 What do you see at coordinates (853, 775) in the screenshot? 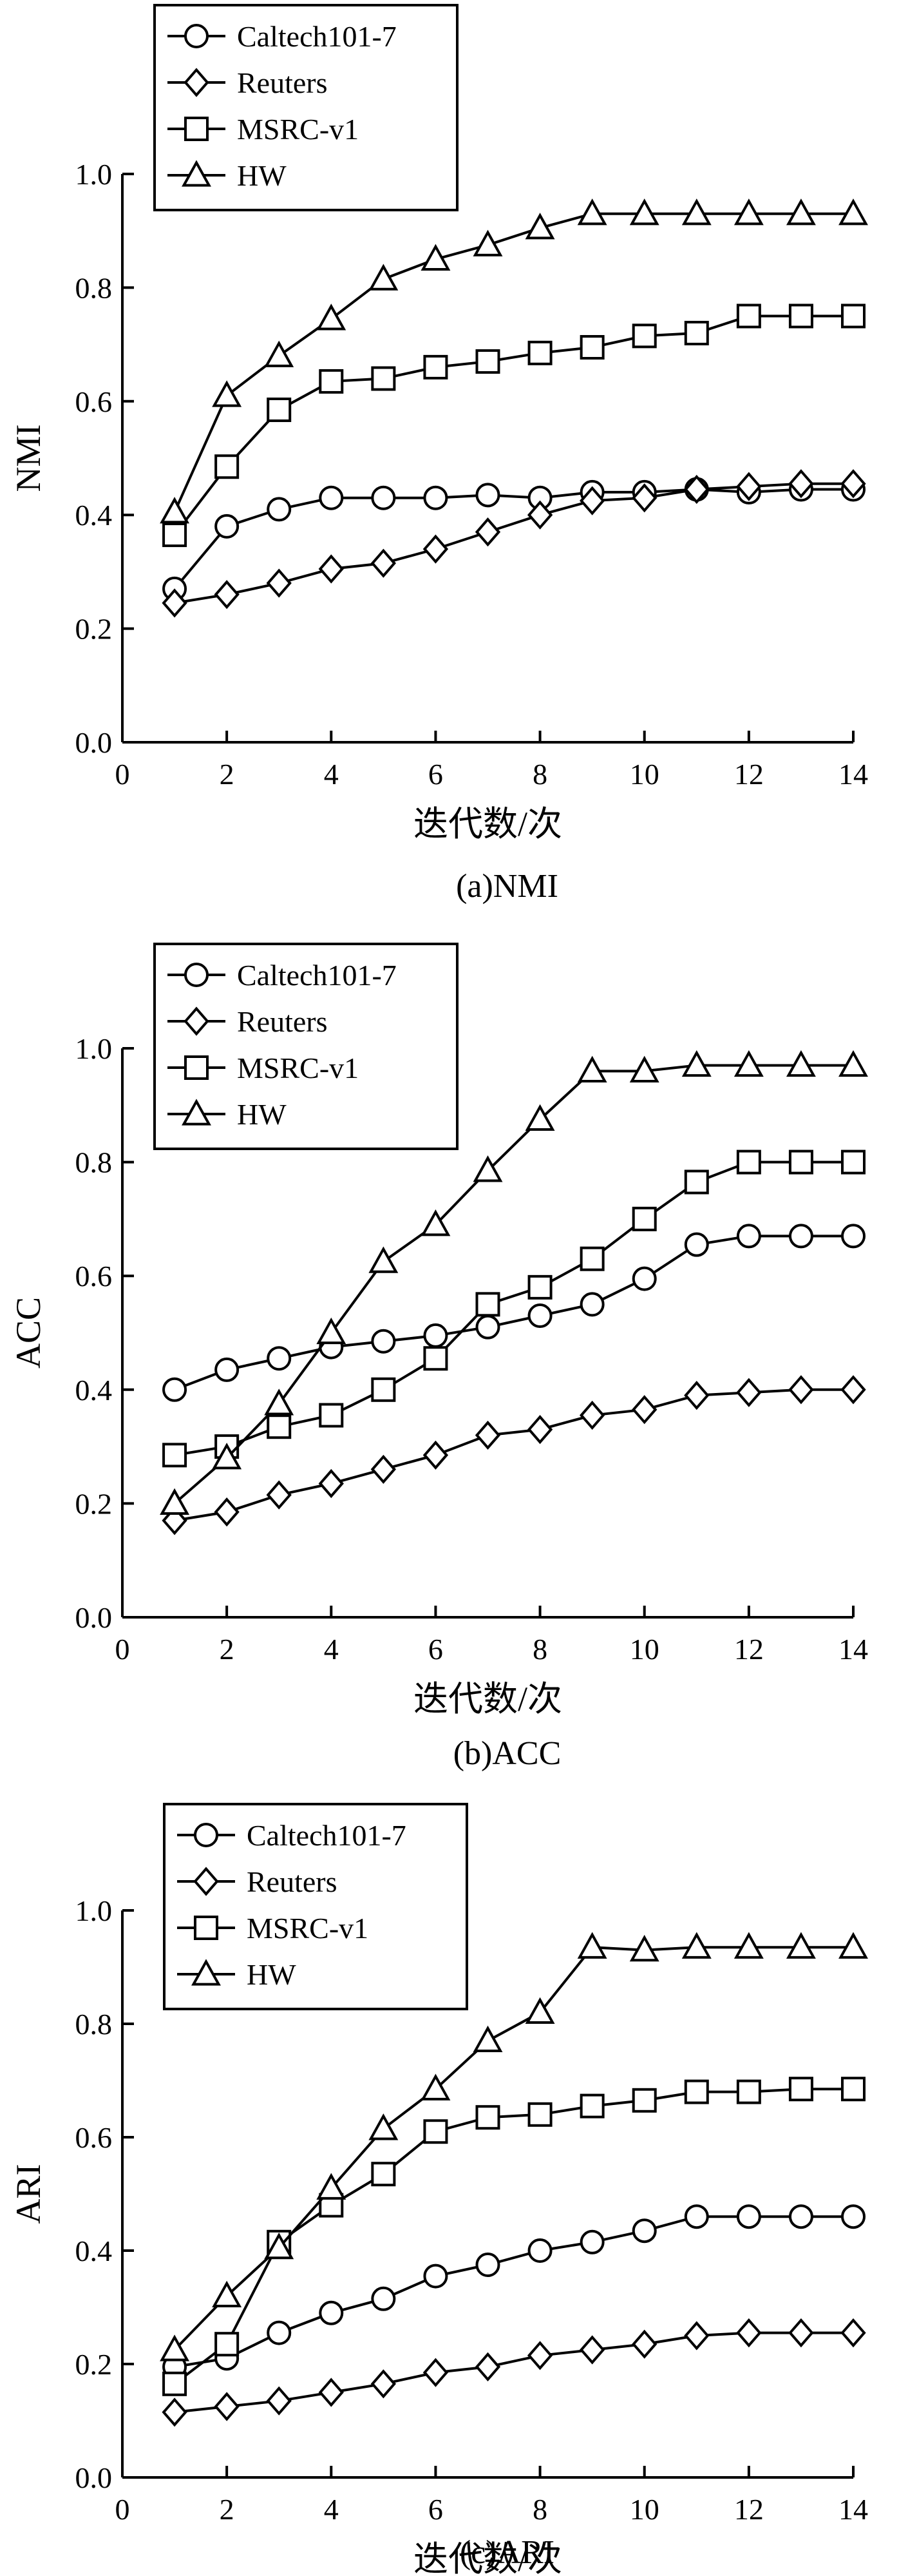
I see `x-tick-label: 14` at bounding box center [853, 775].